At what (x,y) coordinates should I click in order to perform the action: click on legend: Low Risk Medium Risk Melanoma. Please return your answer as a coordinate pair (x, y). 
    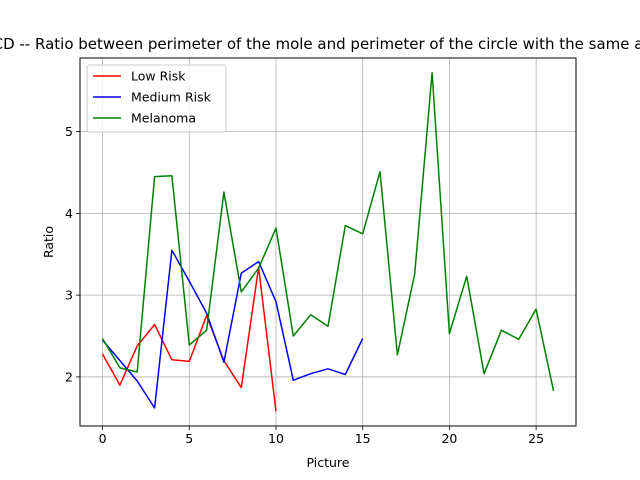
    Looking at the image, I should click on (156, 98).